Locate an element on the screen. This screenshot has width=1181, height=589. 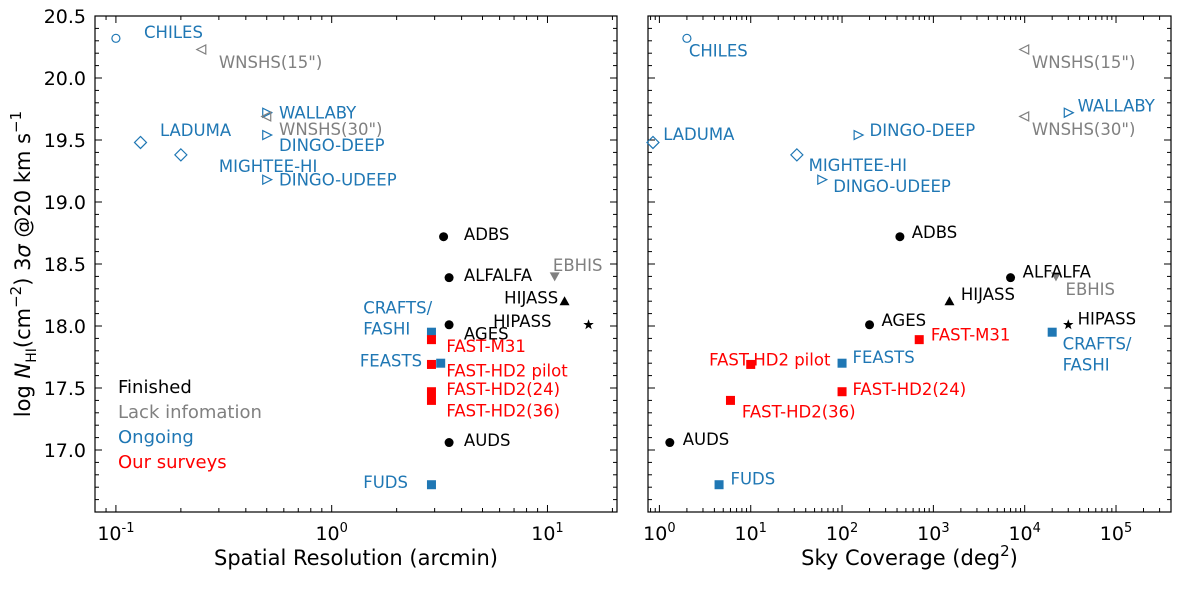
x-tick-label: 10² is located at coordinates (842, 533).